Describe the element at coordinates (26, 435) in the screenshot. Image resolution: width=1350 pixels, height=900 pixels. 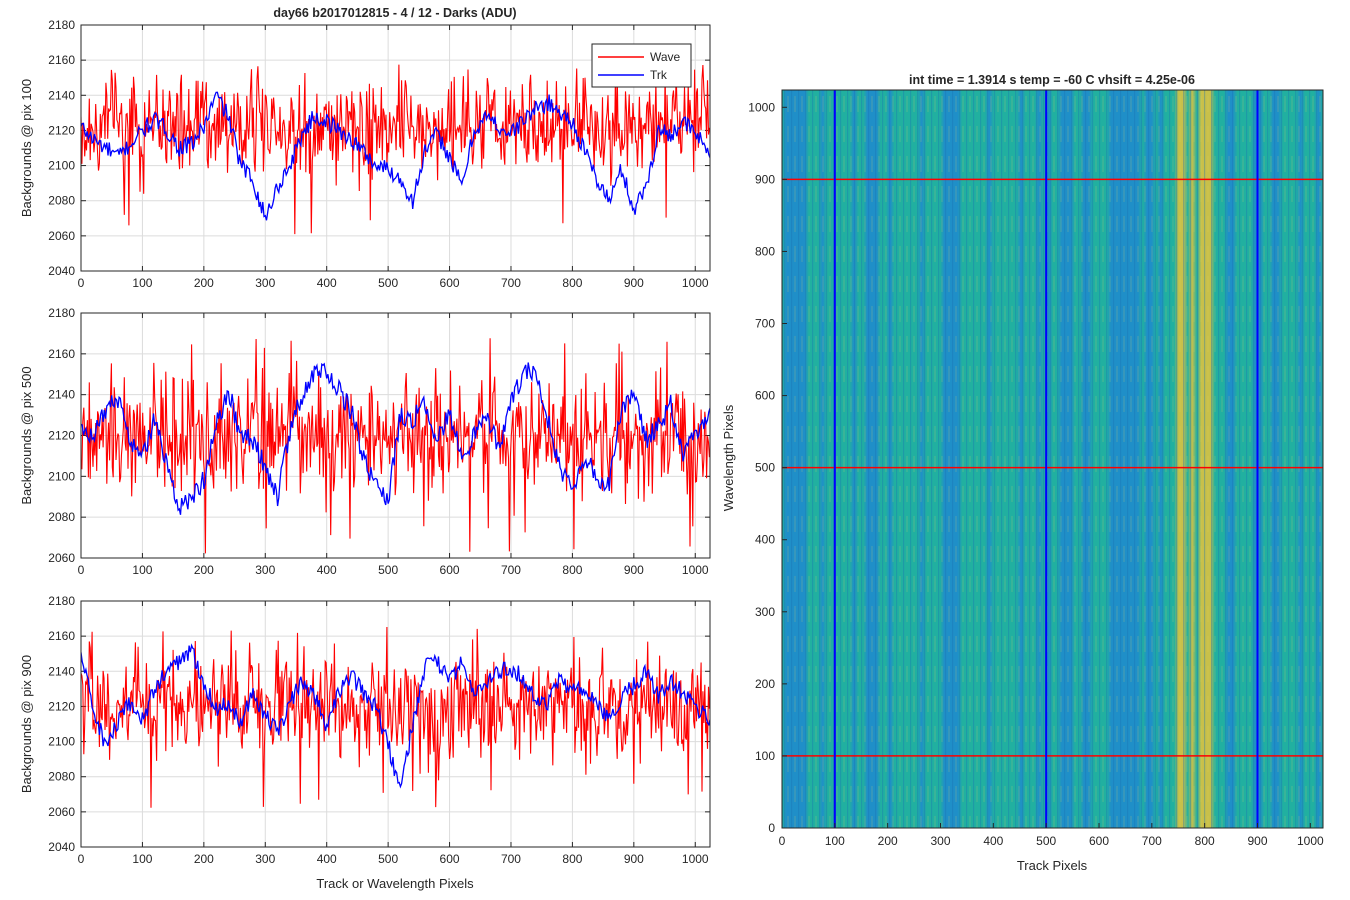
I see `y-axis-label: Backgrounds @ pix 500` at that location.